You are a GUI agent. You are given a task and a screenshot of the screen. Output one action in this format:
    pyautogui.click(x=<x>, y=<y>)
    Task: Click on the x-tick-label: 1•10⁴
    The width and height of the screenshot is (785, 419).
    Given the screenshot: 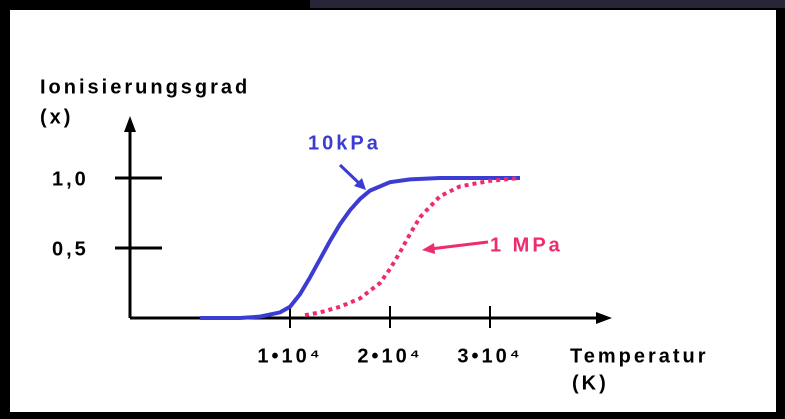 What is the action you would take?
    pyautogui.click(x=289, y=356)
    